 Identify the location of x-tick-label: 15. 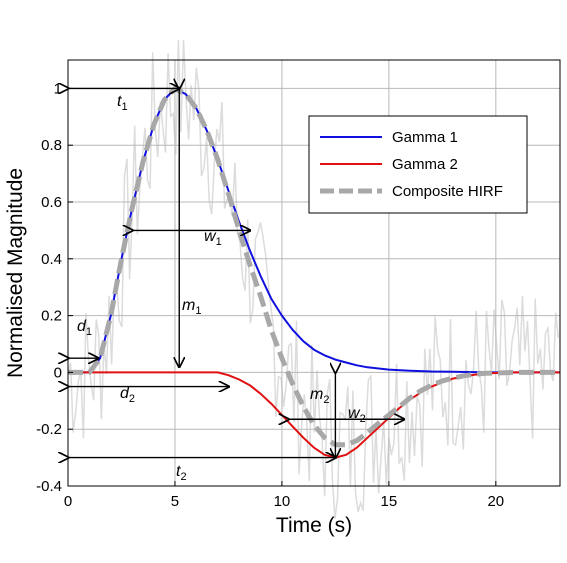
(389, 501).